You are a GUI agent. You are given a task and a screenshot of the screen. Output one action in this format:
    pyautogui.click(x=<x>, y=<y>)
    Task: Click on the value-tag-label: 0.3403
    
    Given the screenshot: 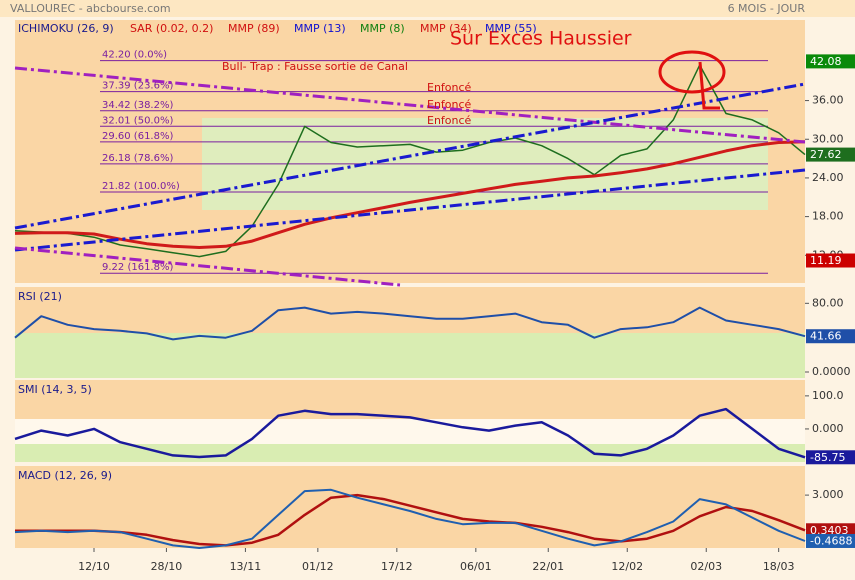 What is the action you would take?
    pyautogui.click(x=829, y=530)
    